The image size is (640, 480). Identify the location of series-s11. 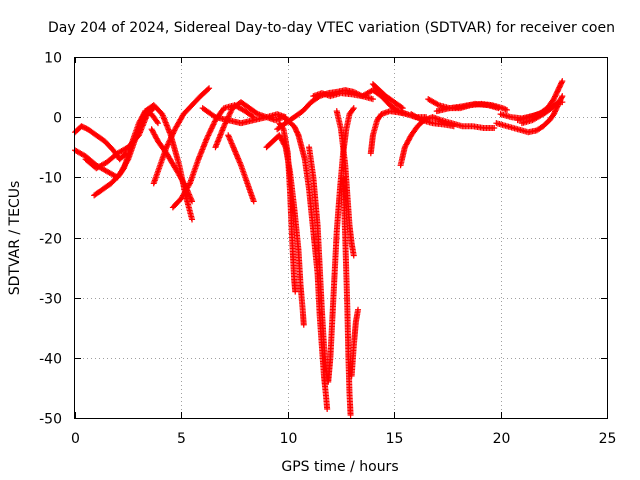
(285, 230).